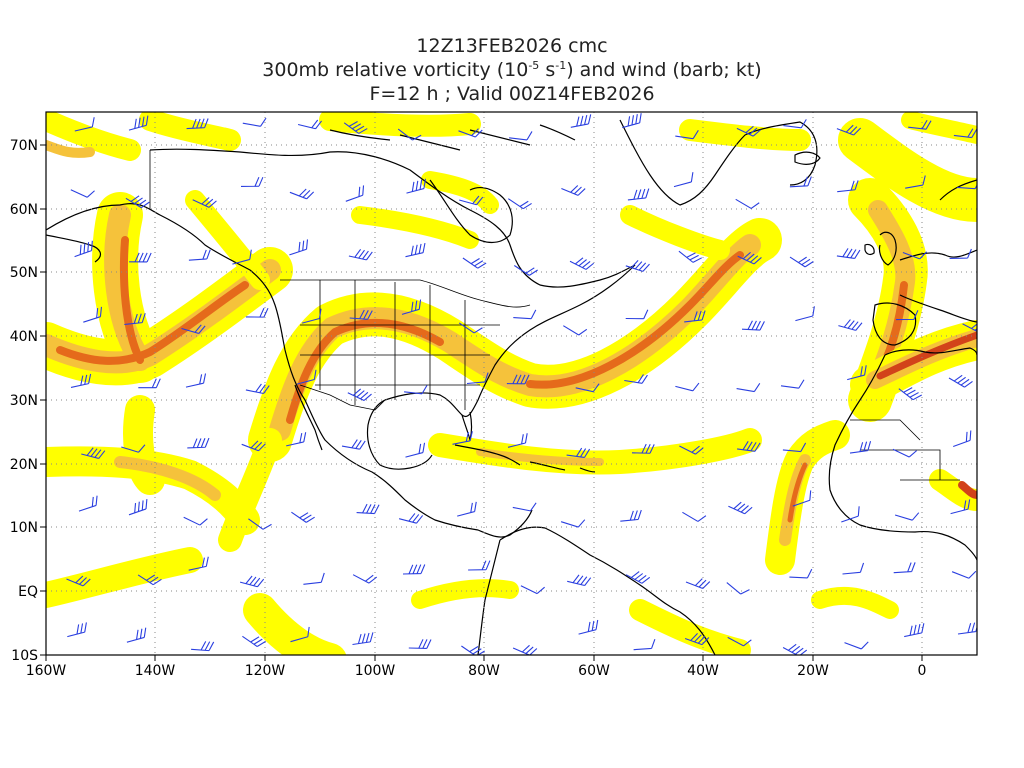  What do you see at coordinates (471, 211) in the screenshot?
I see `coast-hudson-bay` at bounding box center [471, 211].